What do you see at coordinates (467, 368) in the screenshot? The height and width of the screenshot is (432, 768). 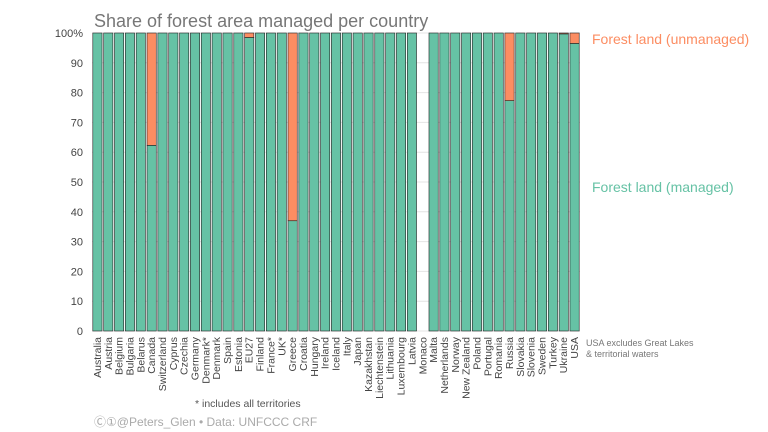 I see `x-tick-label: New Zealand` at bounding box center [467, 368].